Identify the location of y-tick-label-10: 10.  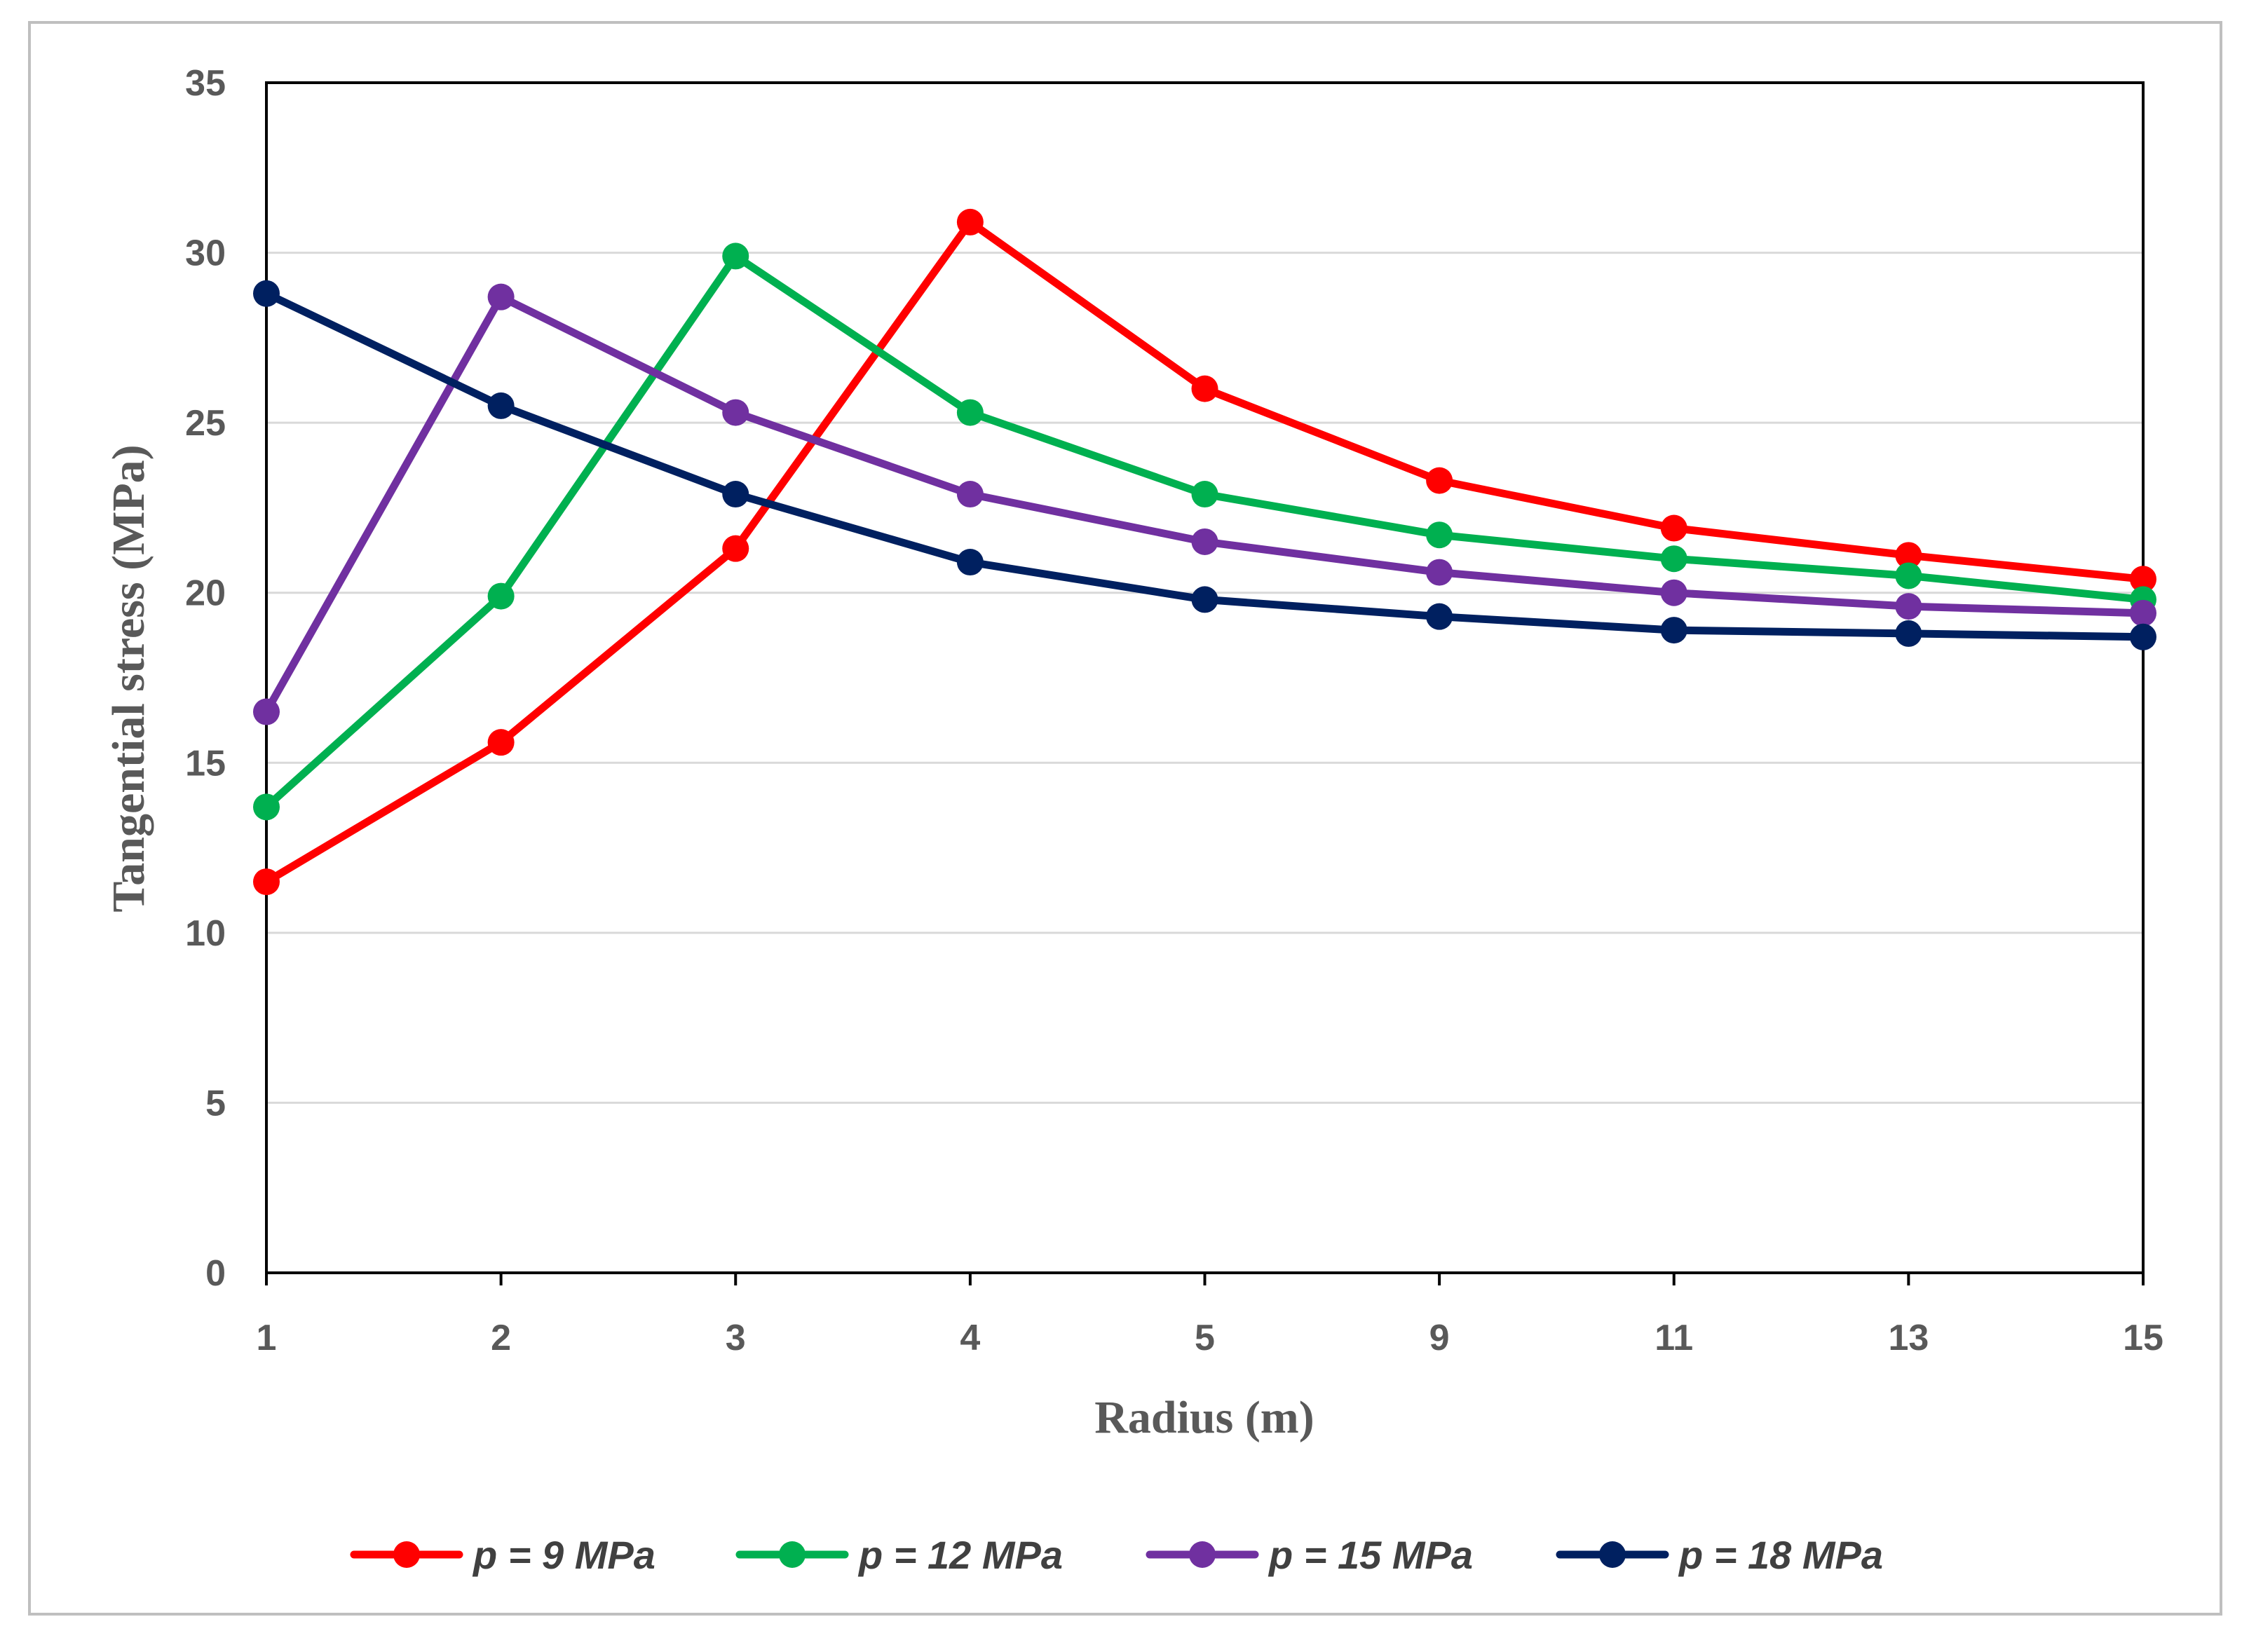
(205, 934).